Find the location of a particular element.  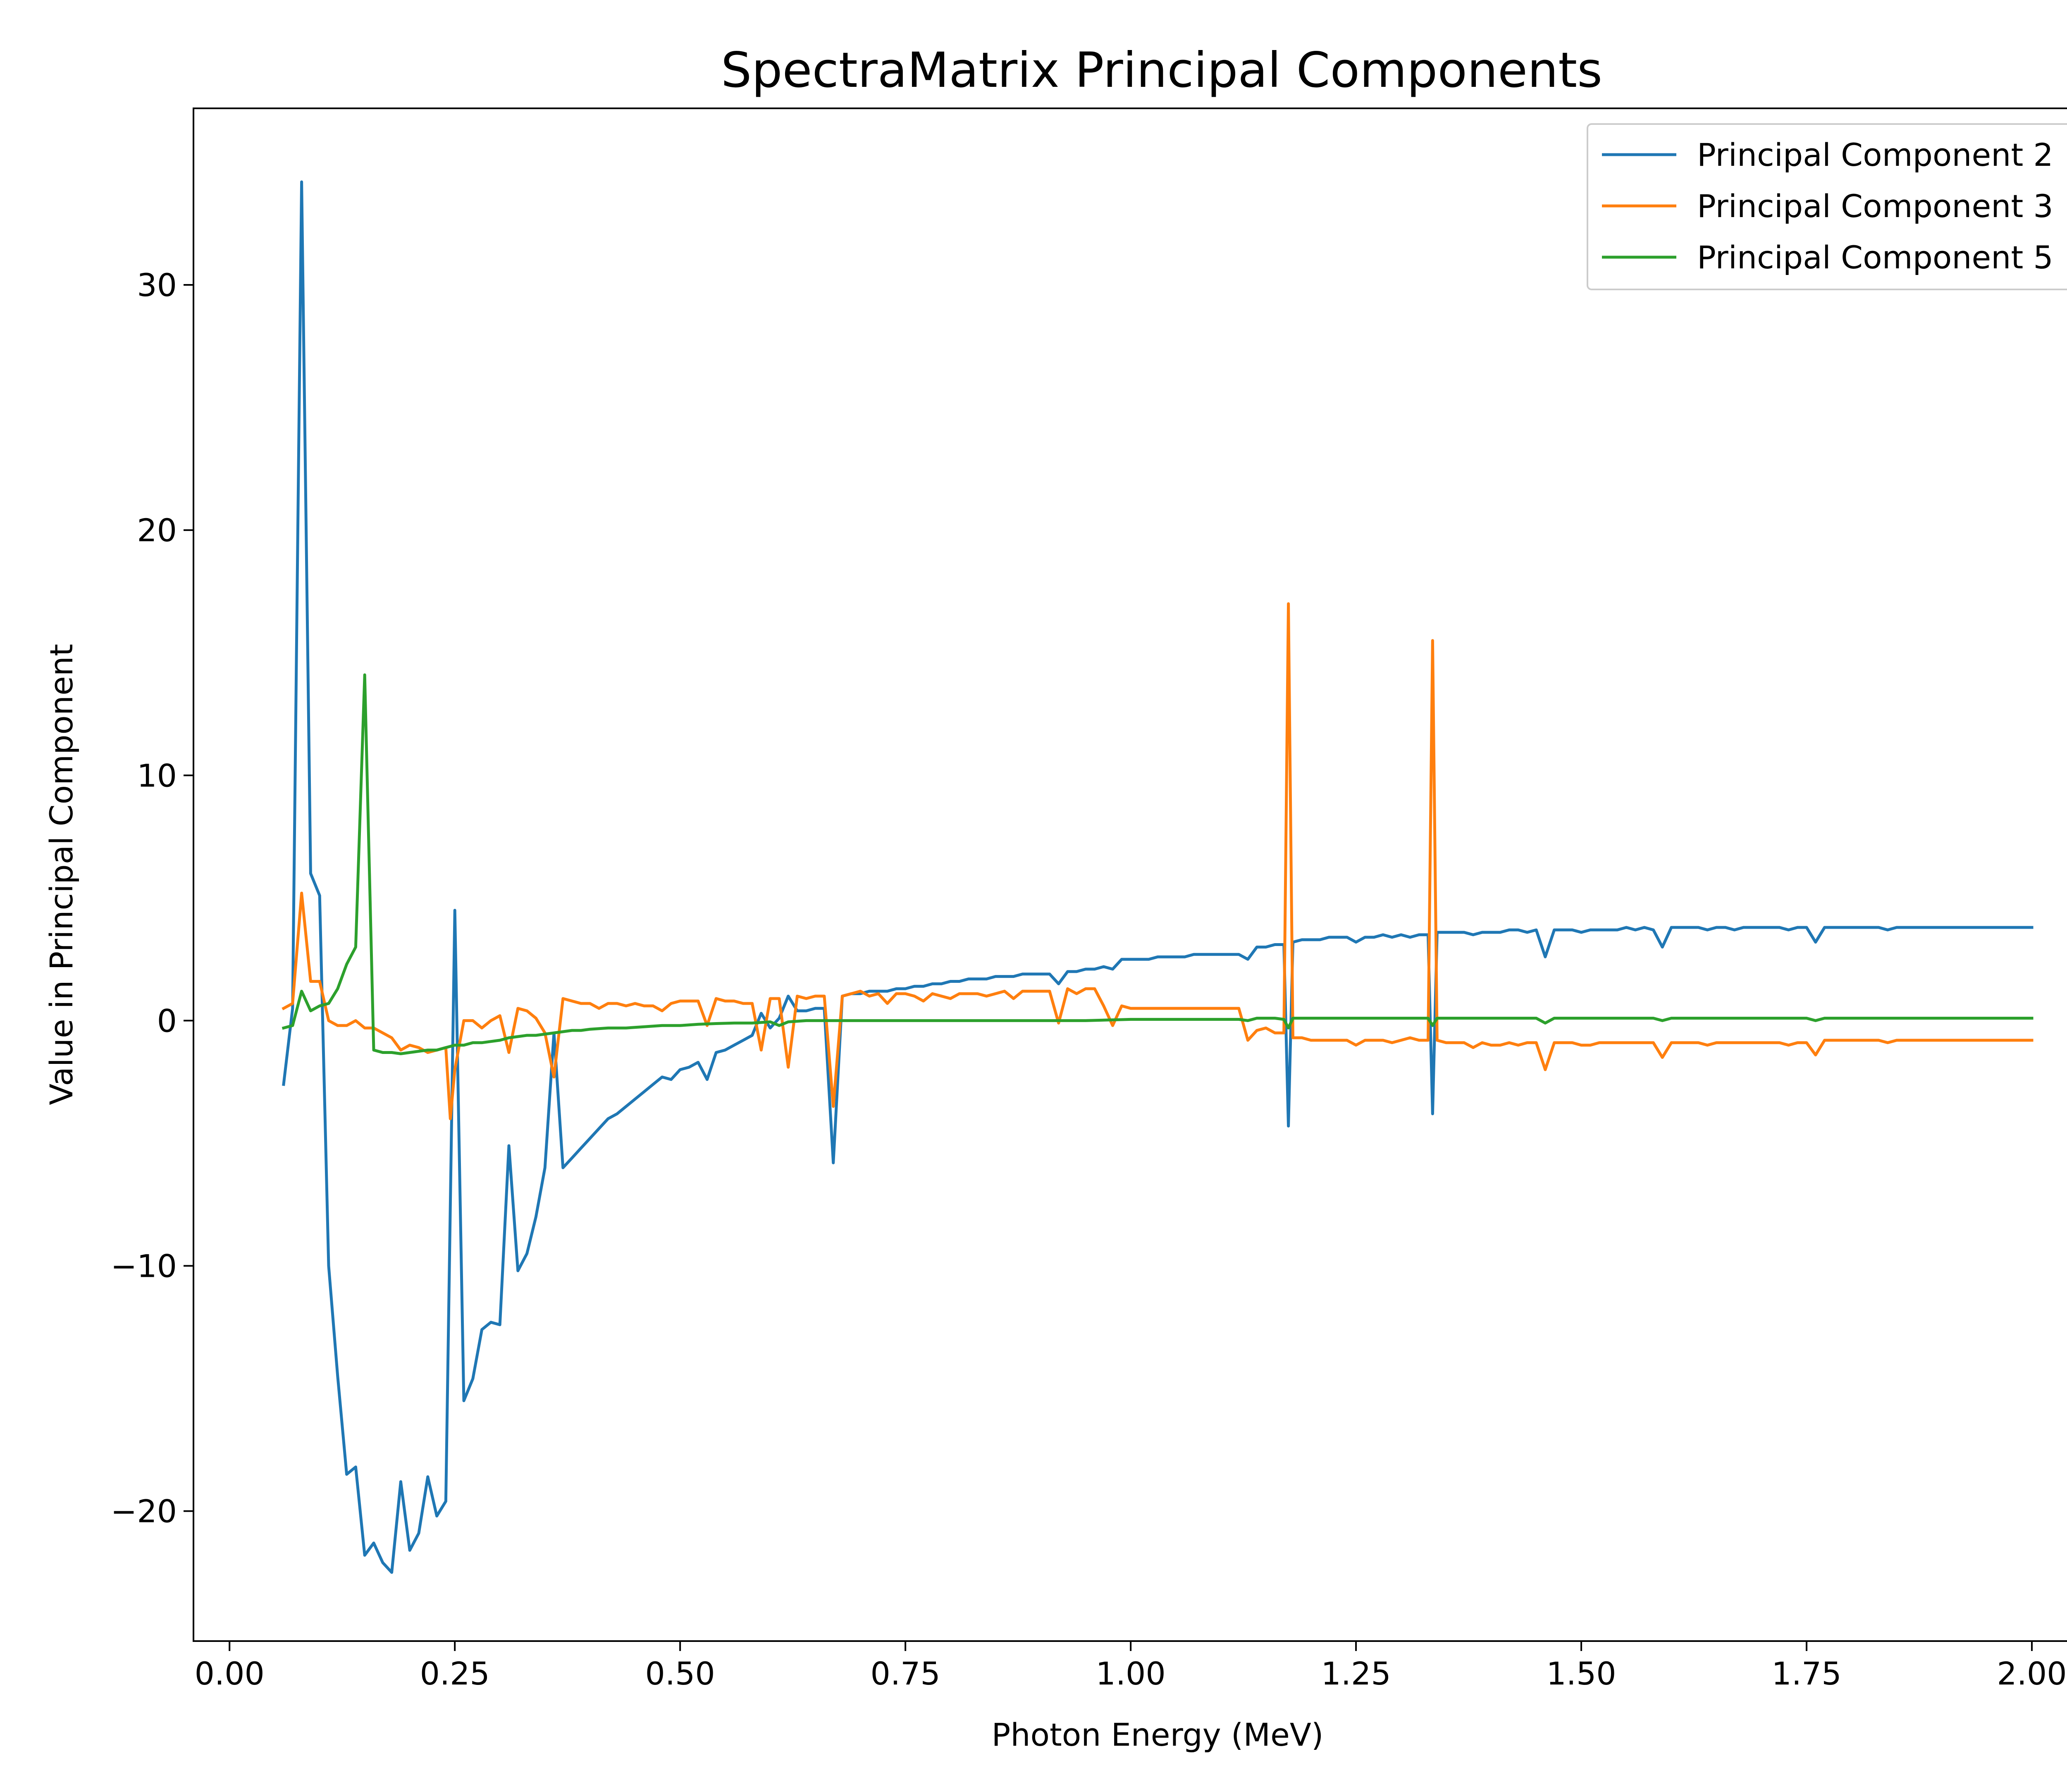

x-tick-label: 0.50 is located at coordinates (680, 1673).